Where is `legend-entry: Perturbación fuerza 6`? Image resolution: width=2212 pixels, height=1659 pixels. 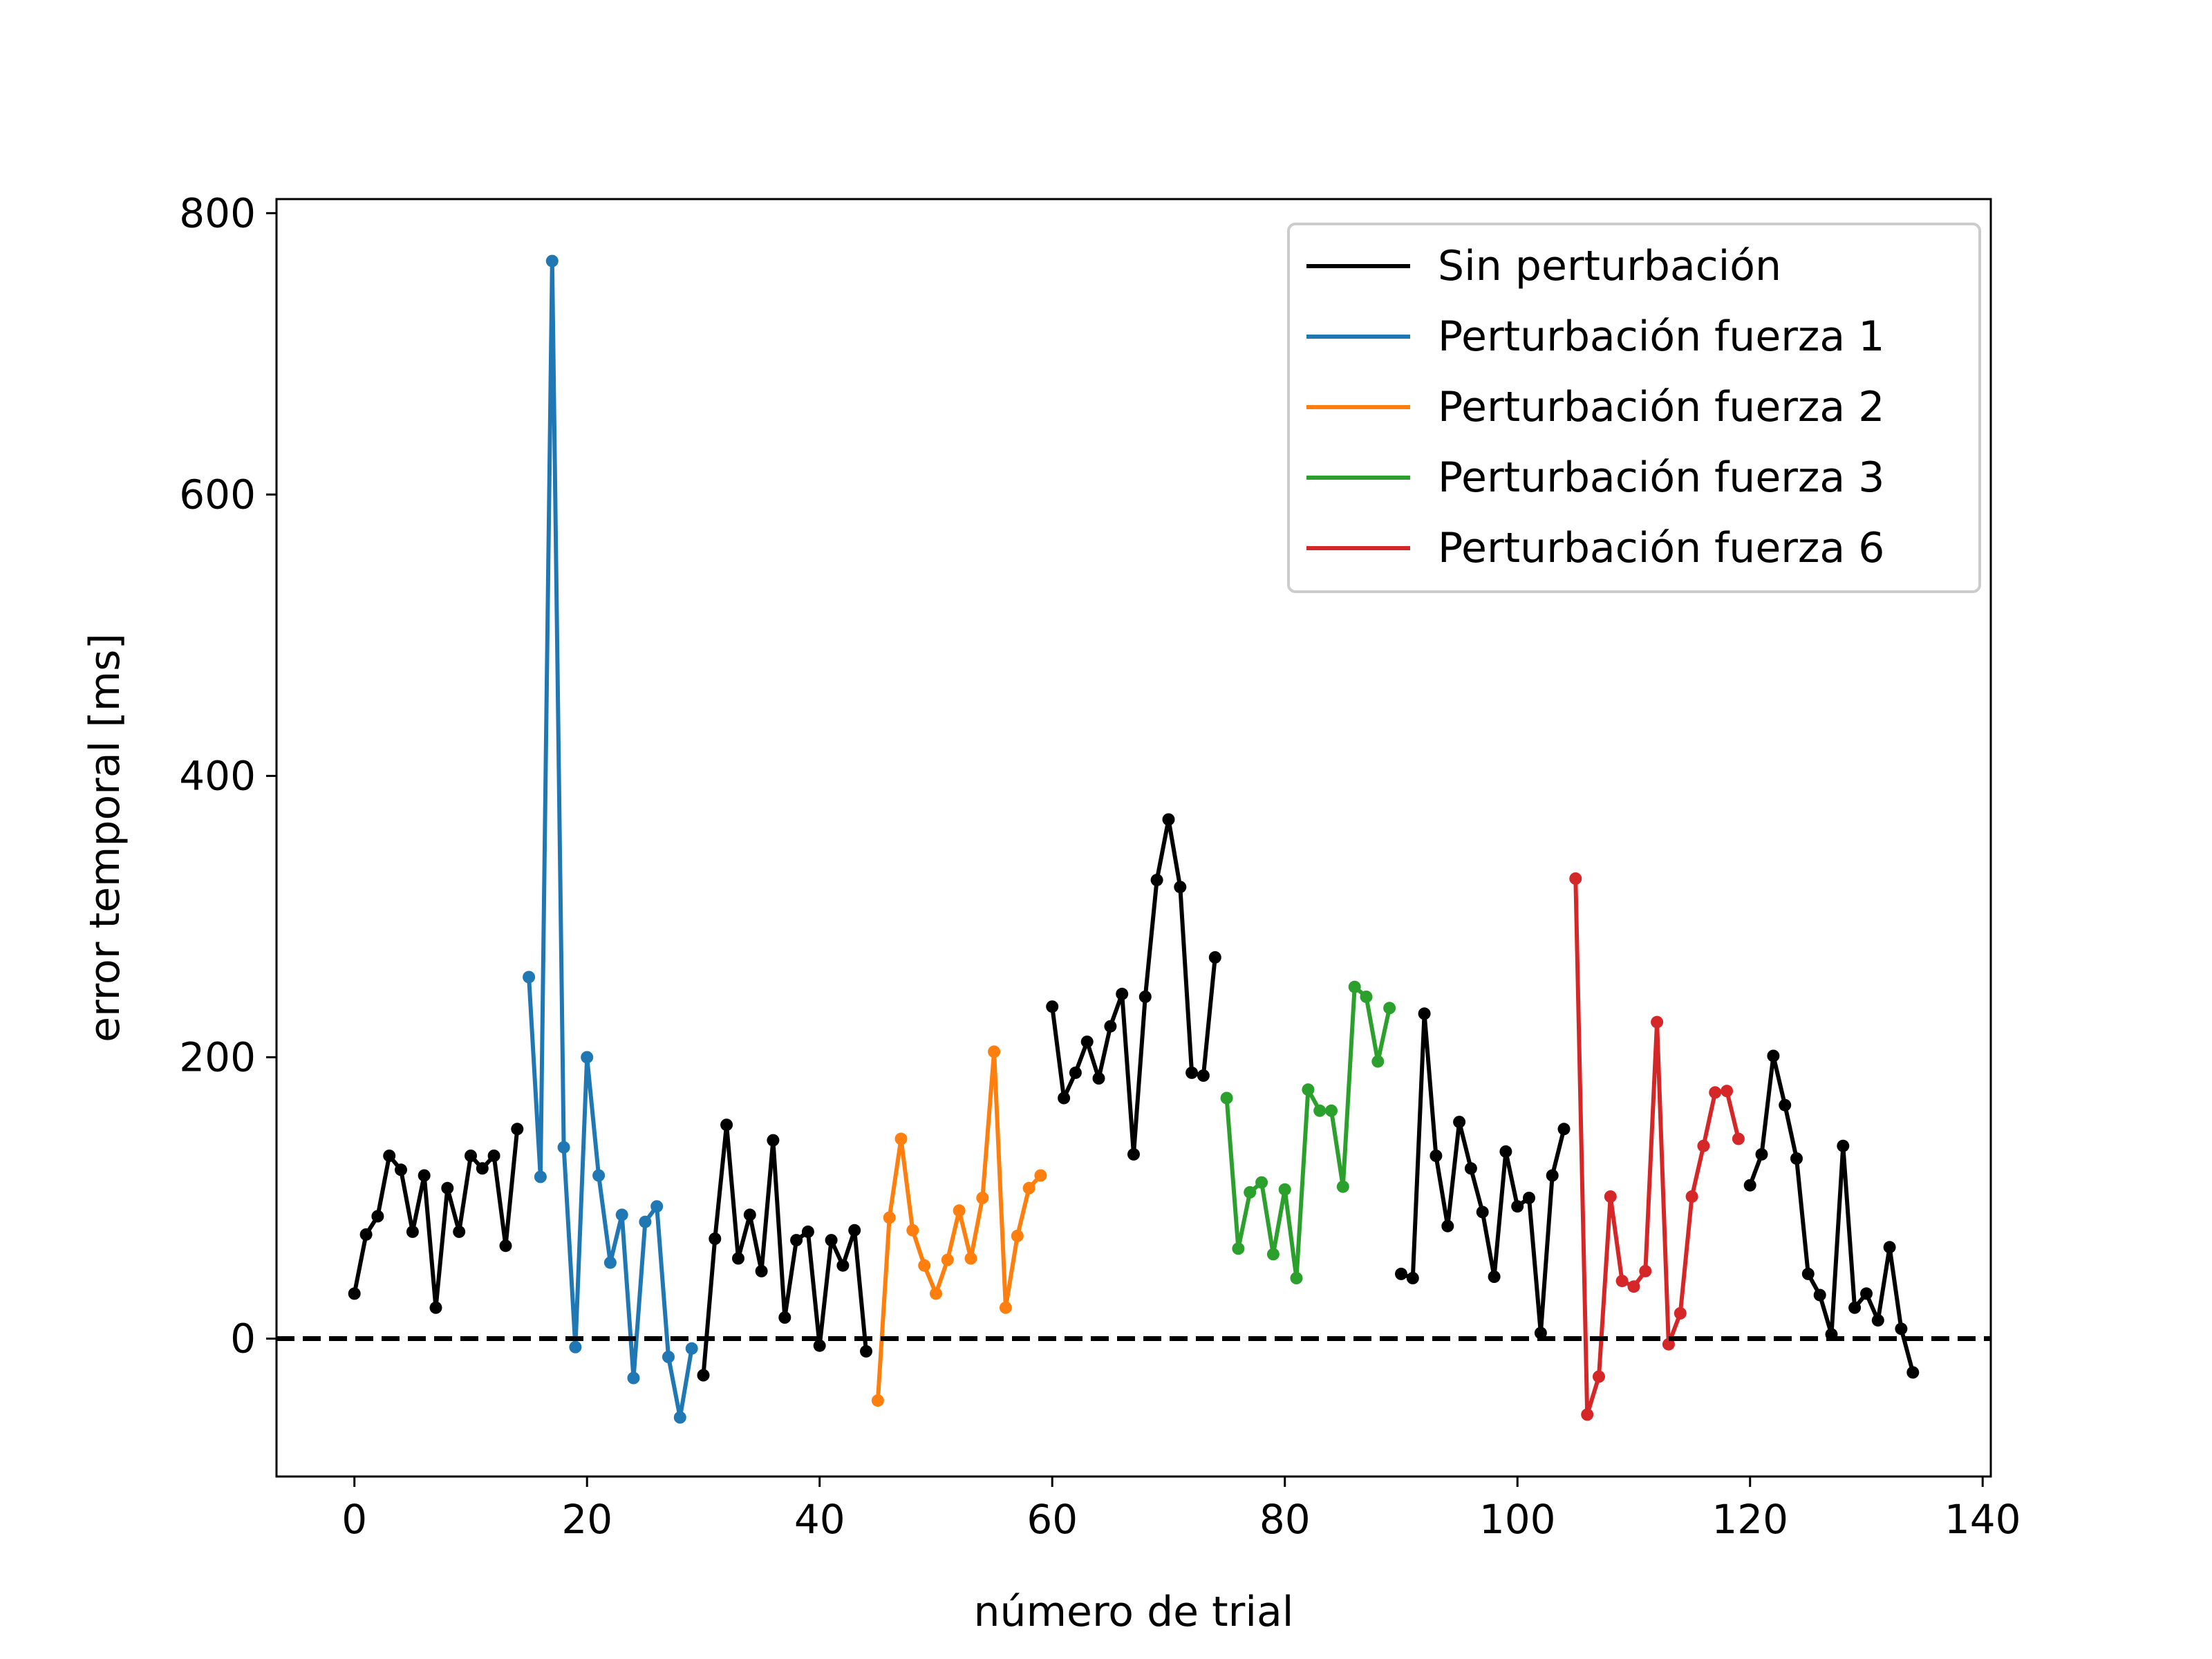
legend-entry: Perturbación fuerza 6 is located at coordinates (1595, 548).